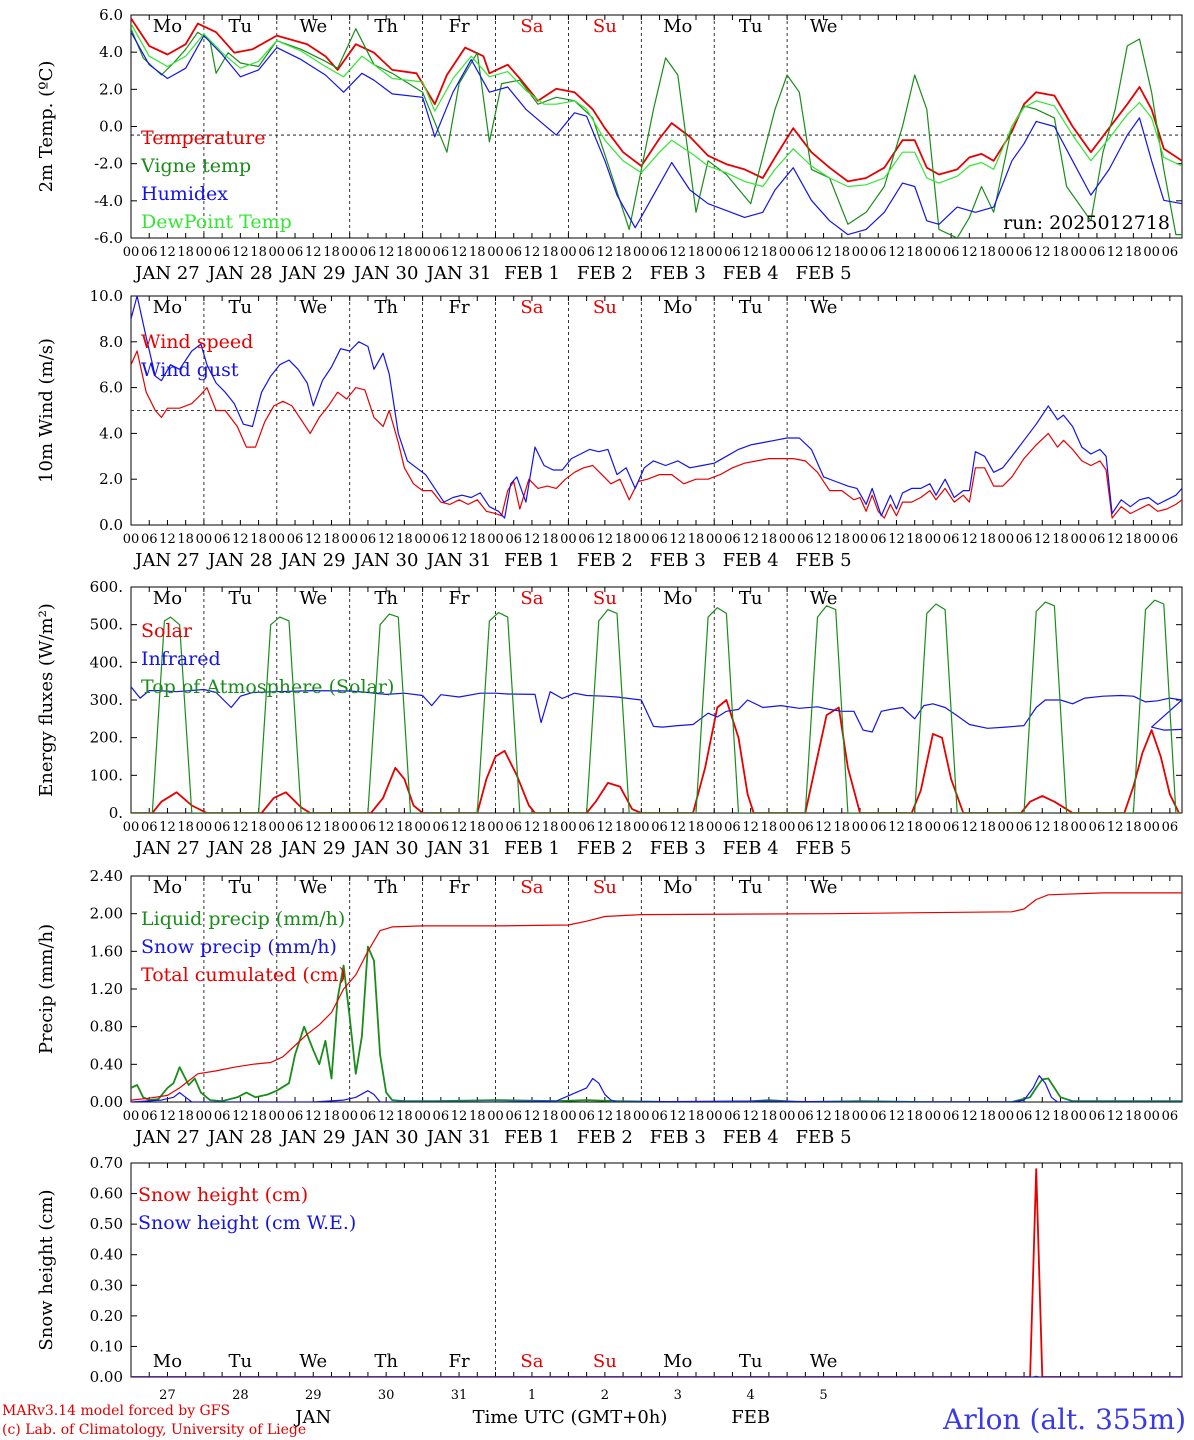 The height and width of the screenshot is (1440, 1194). I want to click on month-label: FEB, so click(750, 1417).